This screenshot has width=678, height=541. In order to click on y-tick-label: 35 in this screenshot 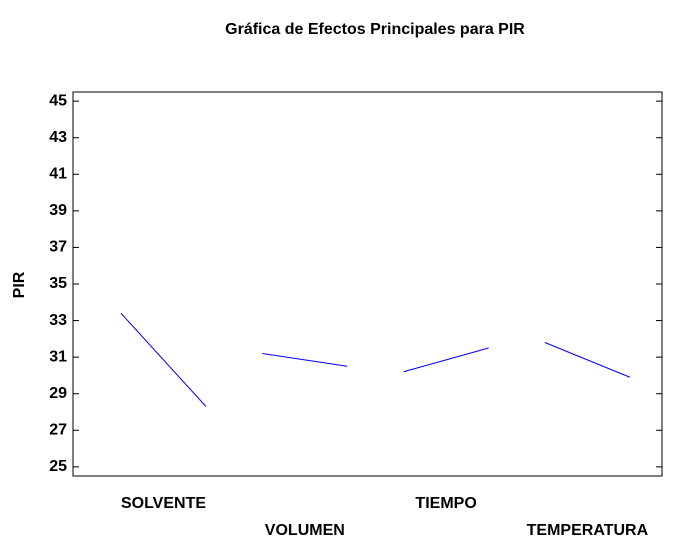, I will do `click(58, 283)`.